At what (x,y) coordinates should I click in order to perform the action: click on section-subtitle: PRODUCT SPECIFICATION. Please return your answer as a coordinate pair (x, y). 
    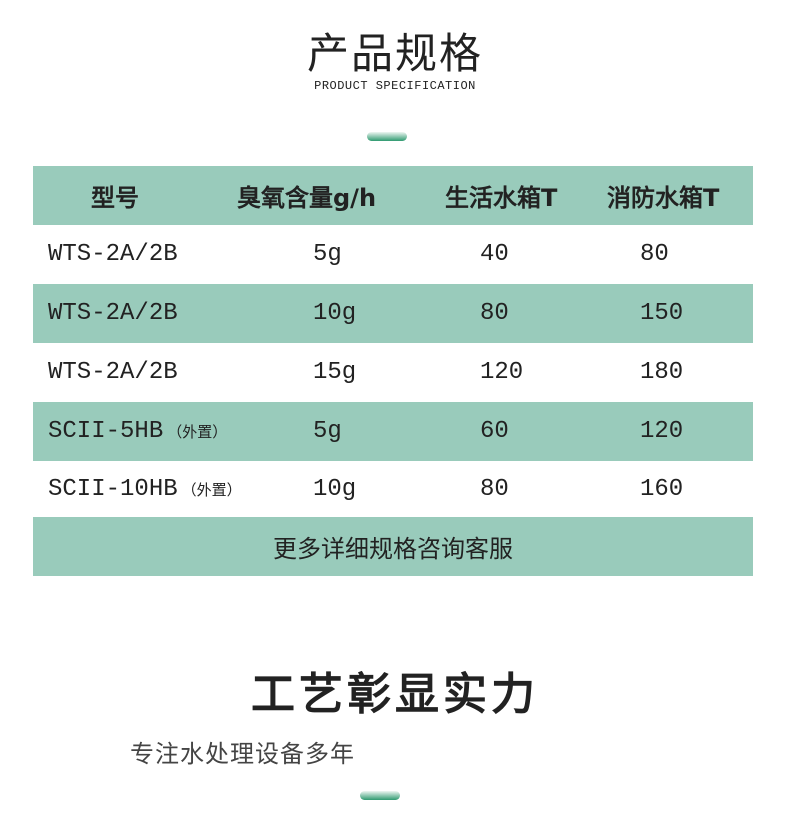
    Looking at the image, I should click on (395, 86).